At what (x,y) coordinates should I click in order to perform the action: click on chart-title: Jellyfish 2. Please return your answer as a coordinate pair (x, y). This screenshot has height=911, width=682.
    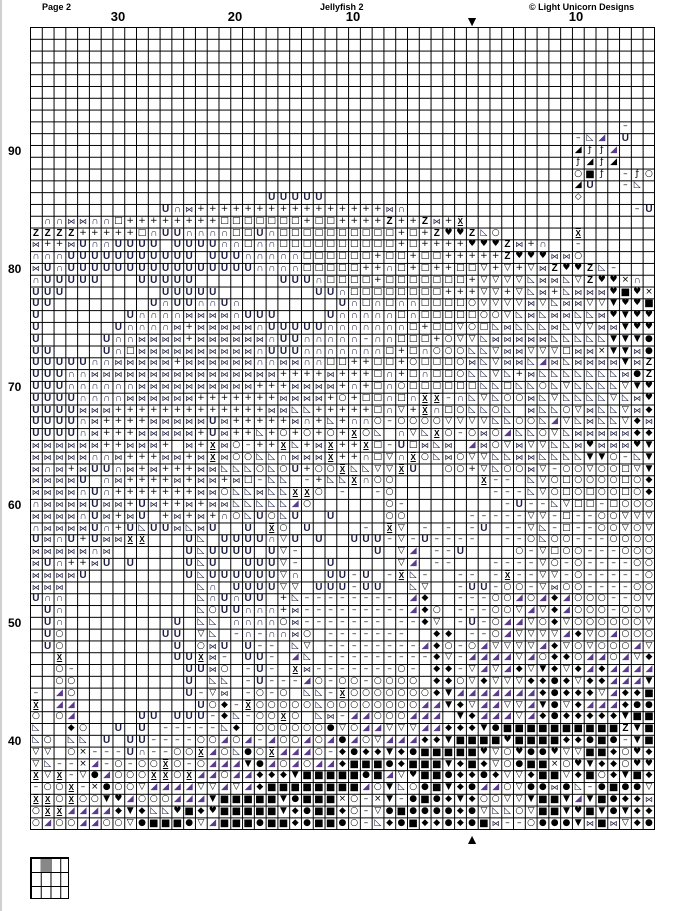
    Looking at the image, I should click on (342, 7).